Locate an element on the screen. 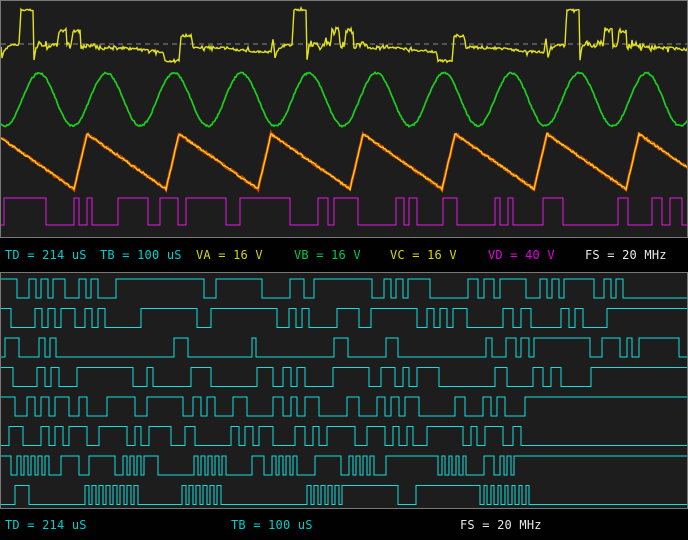 The height and width of the screenshot is (540, 688). timing-bar: TD = 214 uS TB = 100 uS FS = 20 MHz is located at coordinates (344, 524).